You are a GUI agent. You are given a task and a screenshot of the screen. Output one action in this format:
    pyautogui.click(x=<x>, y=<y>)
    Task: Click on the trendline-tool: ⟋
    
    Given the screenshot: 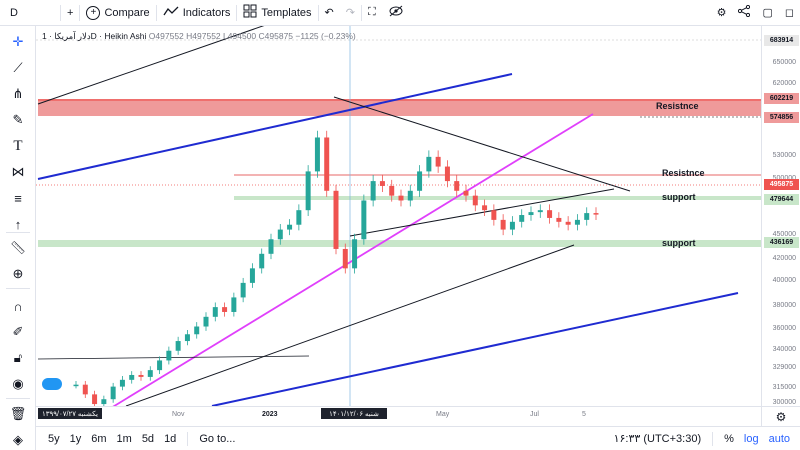 What is the action you would take?
    pyautogui.click(x=18, y=68)
    